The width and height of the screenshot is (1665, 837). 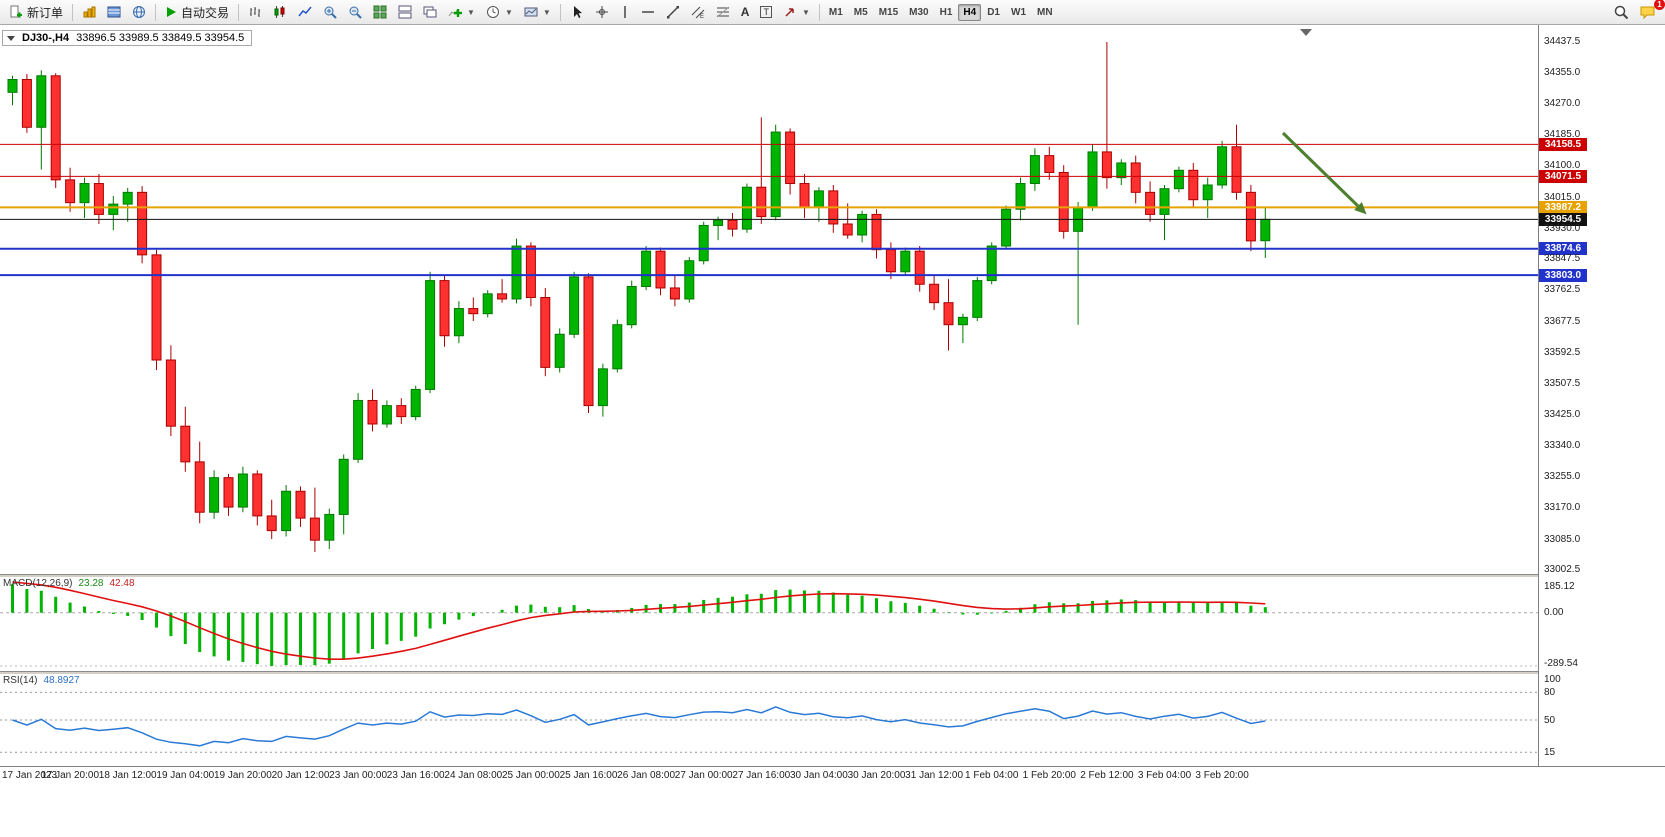 I want to click on market-watch-button, so click(x=89, y=12).